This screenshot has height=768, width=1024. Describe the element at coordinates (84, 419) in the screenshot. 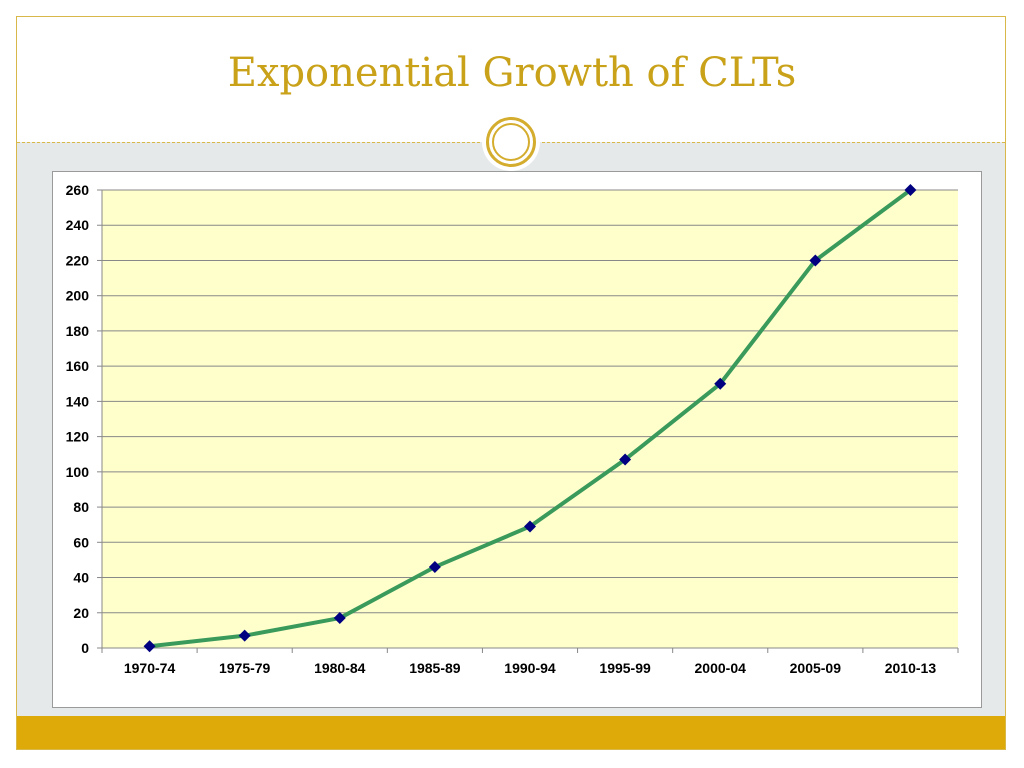

I see `y-axis-ticks: 0 20 40 60 80 100 120 140 160 180 200 220 240 260` at that location.